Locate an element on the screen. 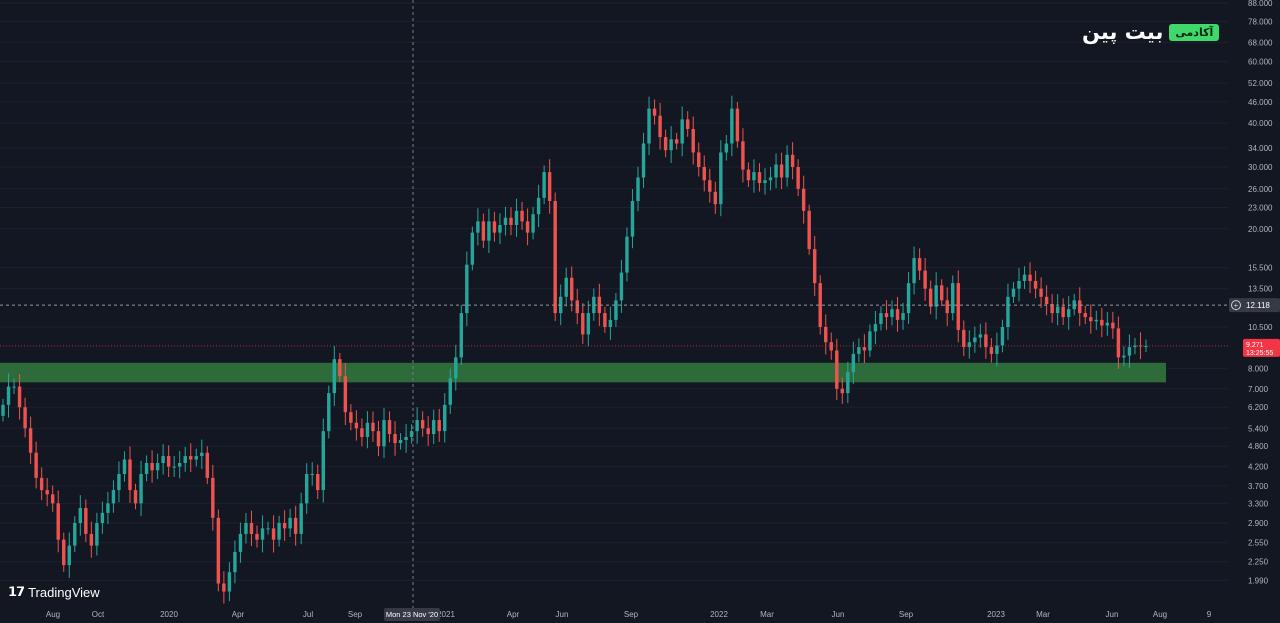 The height and width of the screenshot is (623, 1280). price-tick-label: 3.700 is located at coordinates (1258, 486).